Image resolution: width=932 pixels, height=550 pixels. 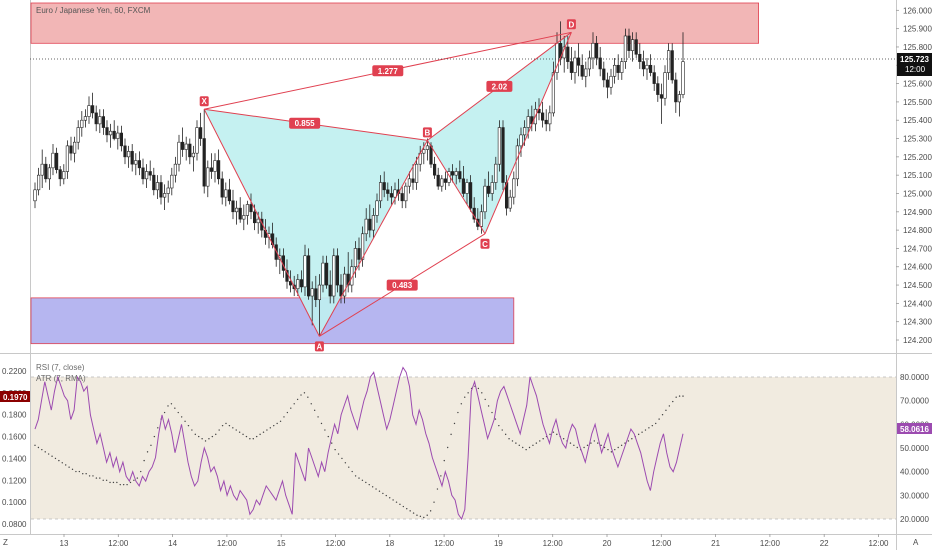 I want to click on corner-right-a: A, so click(x=916, y=542).